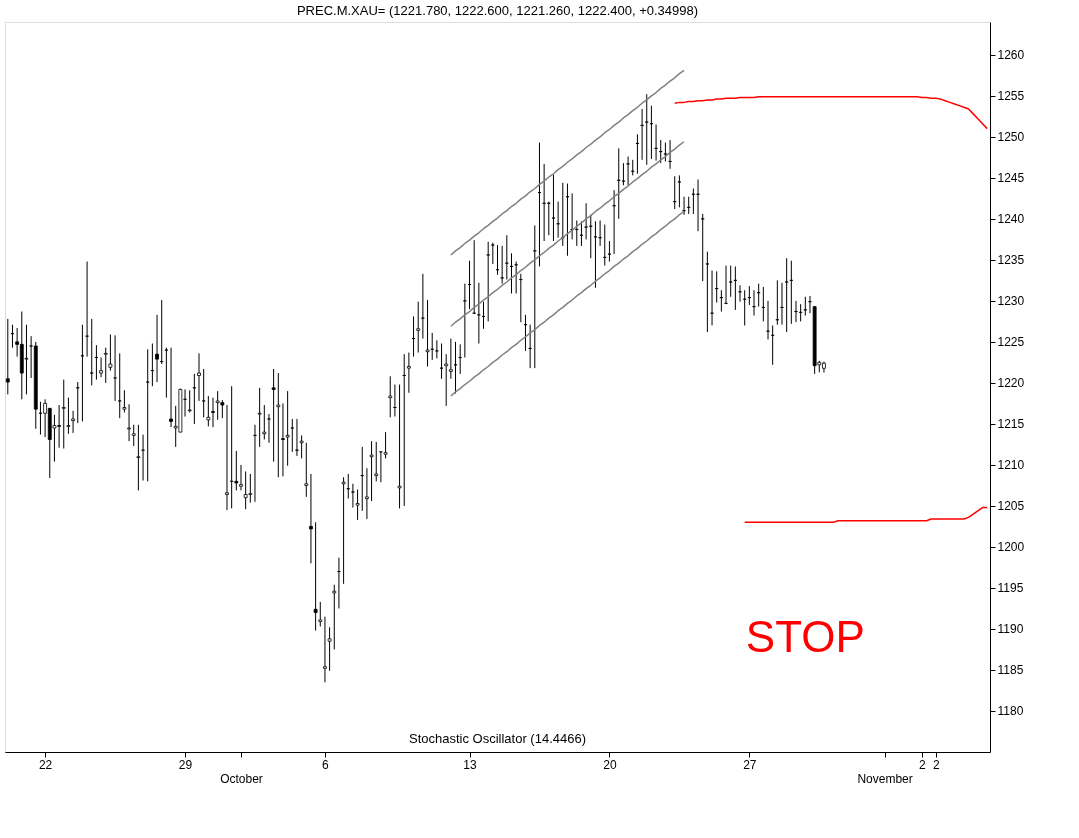 The width and height of the screenshot is (1079, 838). Describe the element at coordinates (1011, 547) in the screenshot. I see `y-tick-label: 1200` at that location.